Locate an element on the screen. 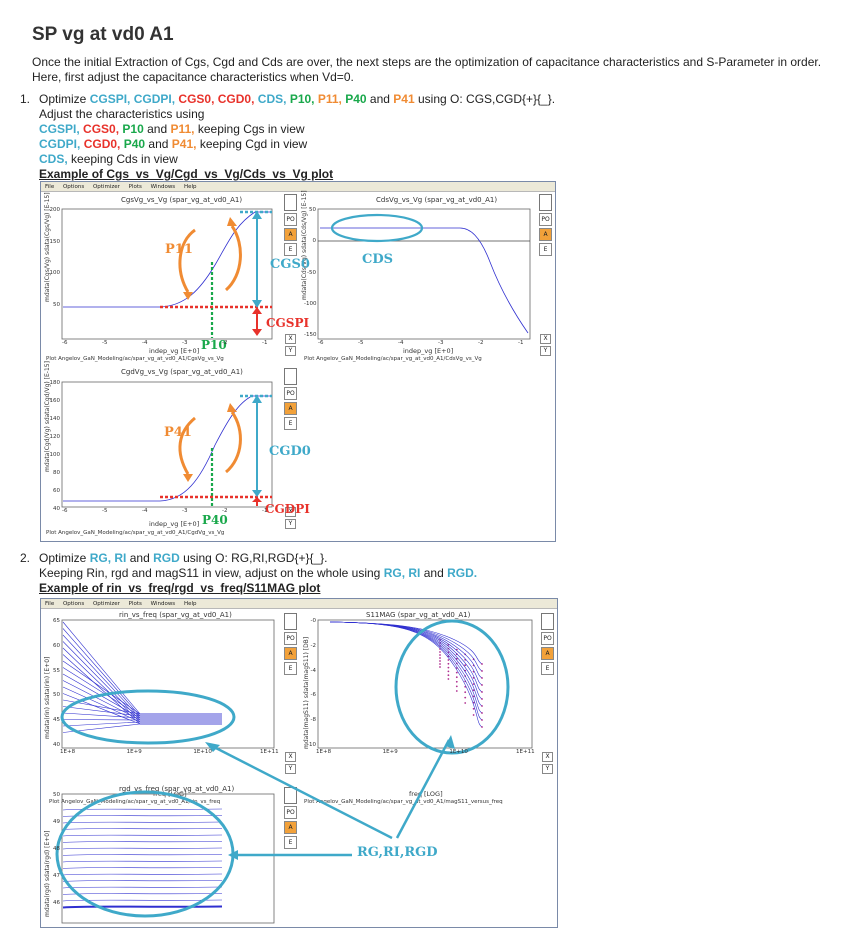  text-optimize: Optimize is located at coordinates (63, 558).